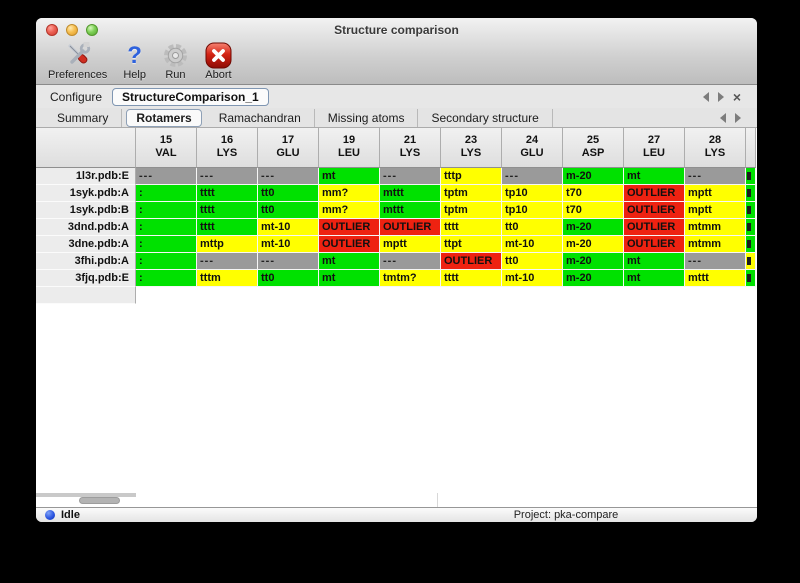 The width and height of the screenshot is (800, 583). Describe the element at coordinates (349, 176) in the screenshot. I see `cell-1l3r-pdb-e-19: mt` at that location.